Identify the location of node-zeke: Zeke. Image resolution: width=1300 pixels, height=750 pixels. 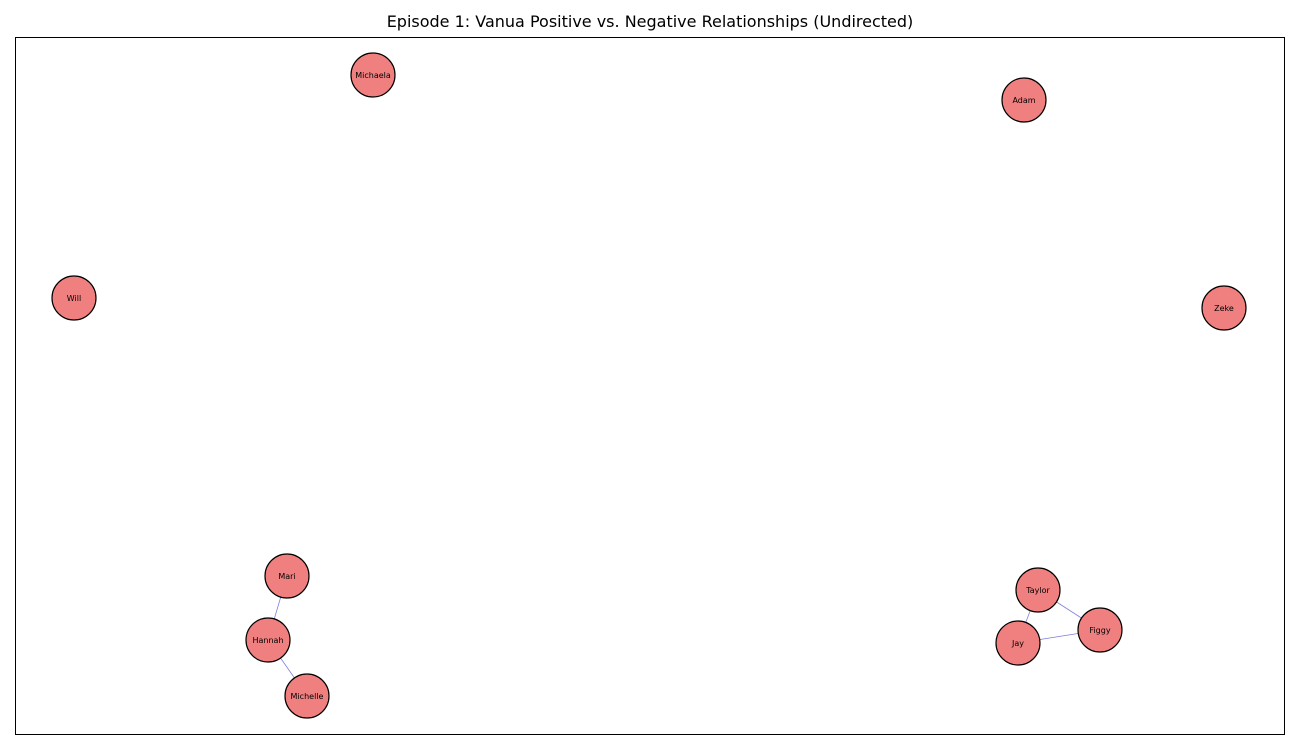
(1224, 308).